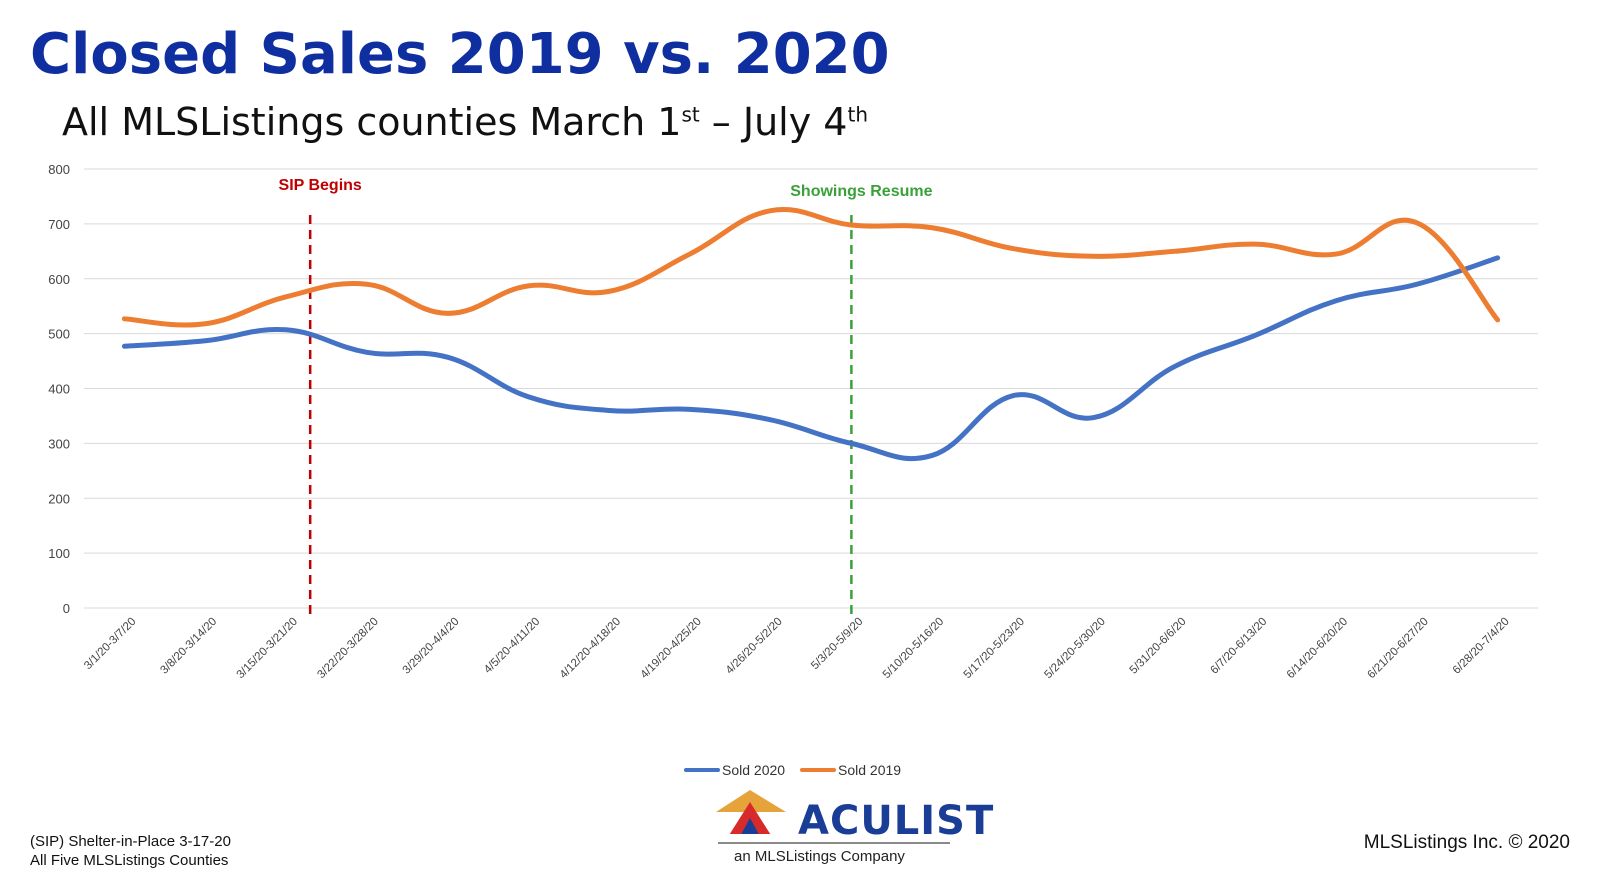 The width and height of the screenshot is (1600, 882). I want to click on x-tick-label: 5/10/20-5/16/20, so click(913, 648).